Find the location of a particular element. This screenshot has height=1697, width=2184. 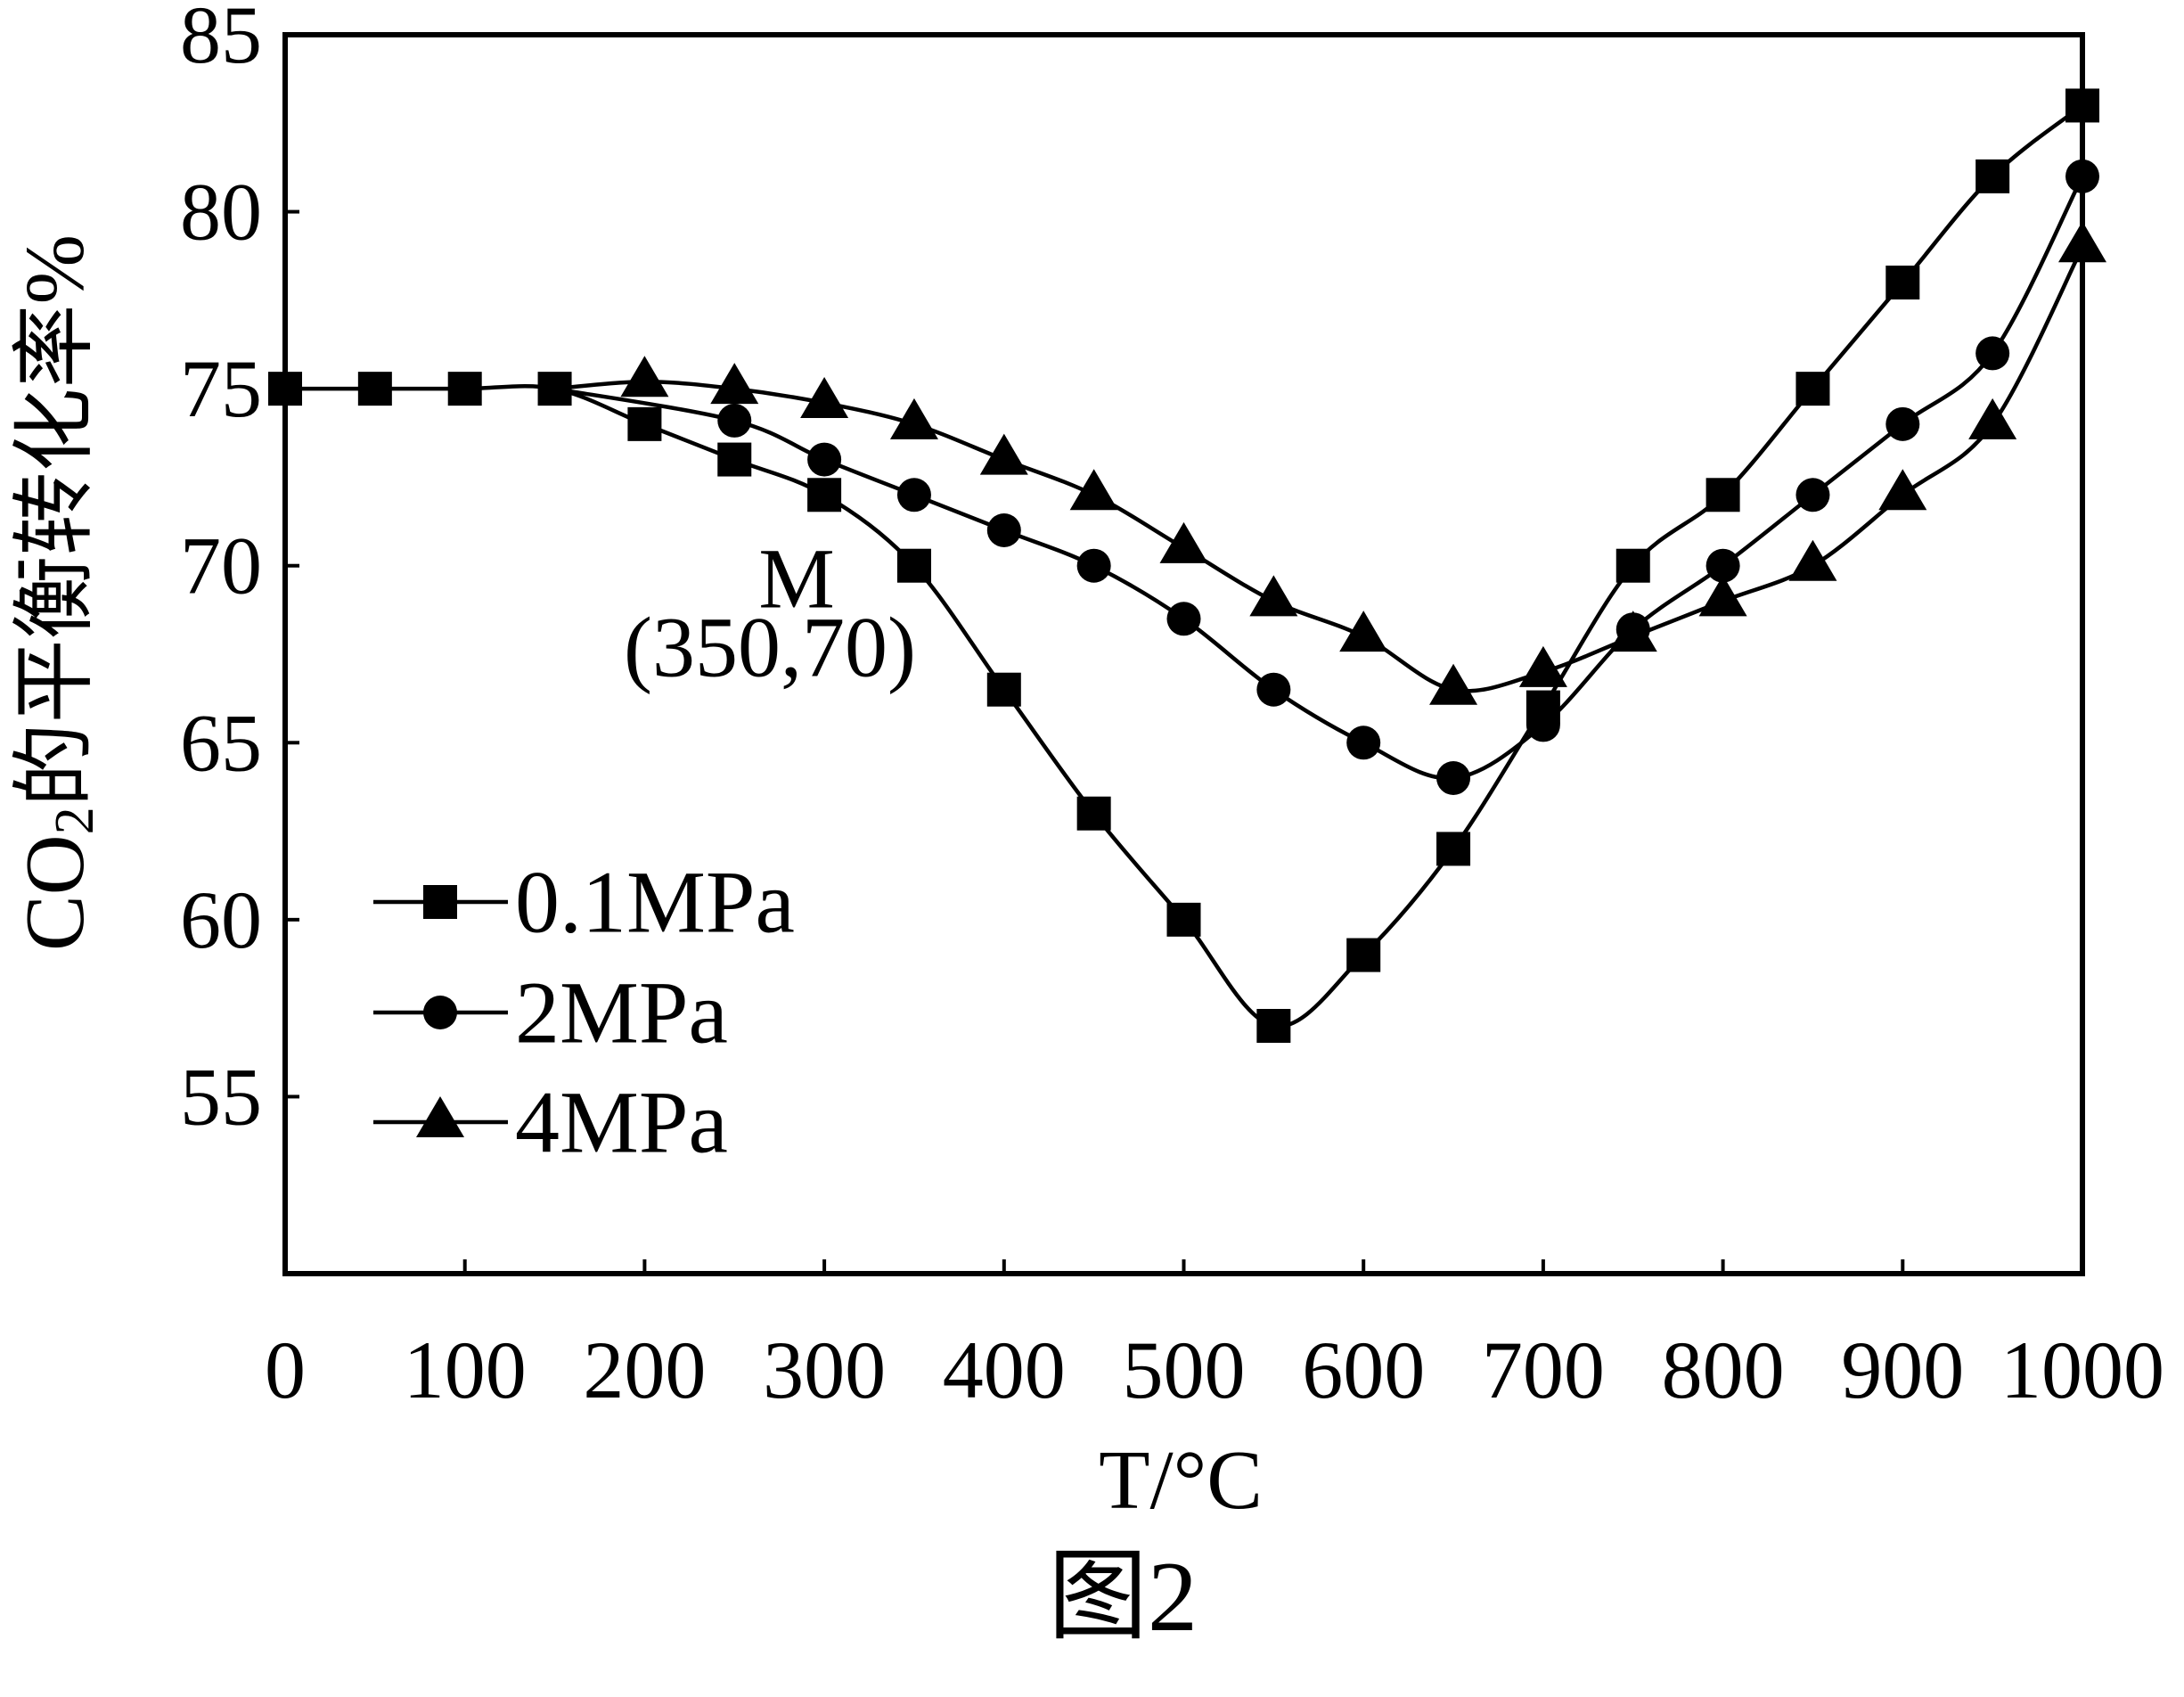

x-tick-label: 200 is located at coordinates (644, 1369).